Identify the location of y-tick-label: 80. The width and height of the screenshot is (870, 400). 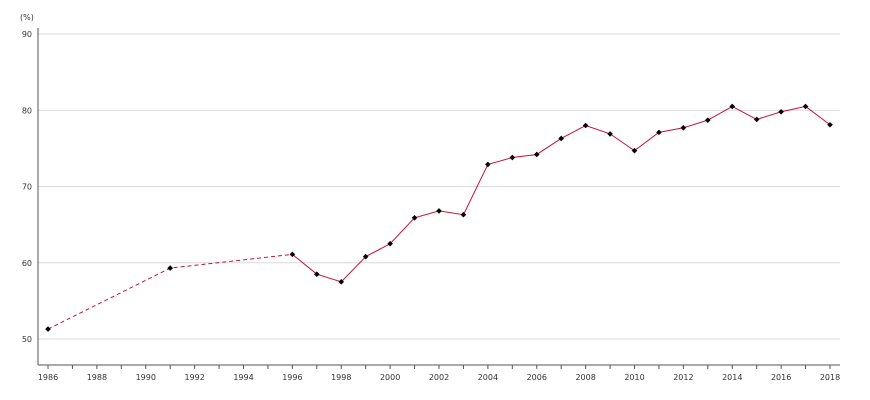
(27, 110).